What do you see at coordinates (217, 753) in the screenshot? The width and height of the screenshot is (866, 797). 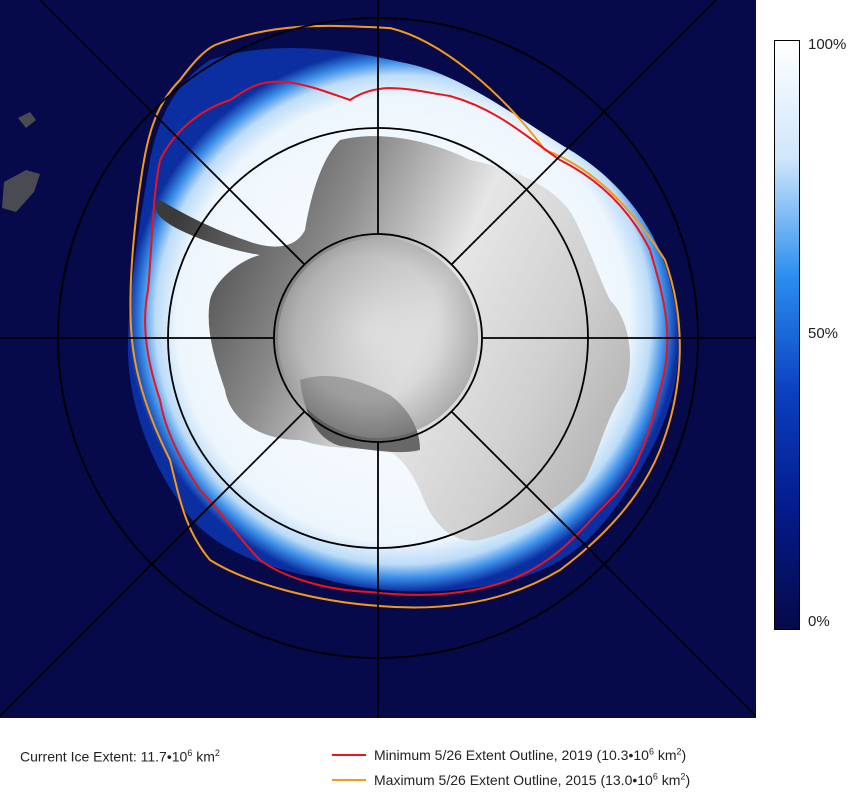 I see `current-extent-unit-power: 2` at bounding box center [217, 753].